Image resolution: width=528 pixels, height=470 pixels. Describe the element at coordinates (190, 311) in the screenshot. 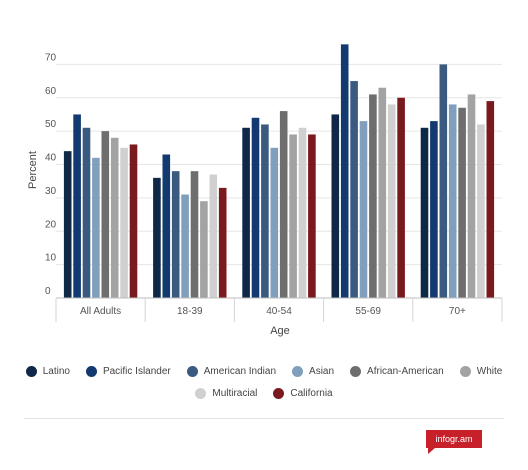

I see `x-tick-label: 18-39` at that location.